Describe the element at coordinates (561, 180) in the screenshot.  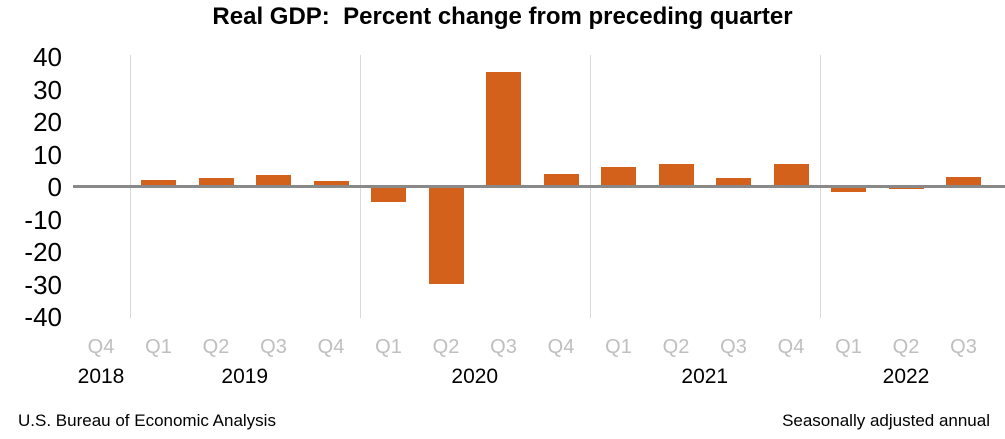
I see `bar-2020-Q4` at that location.